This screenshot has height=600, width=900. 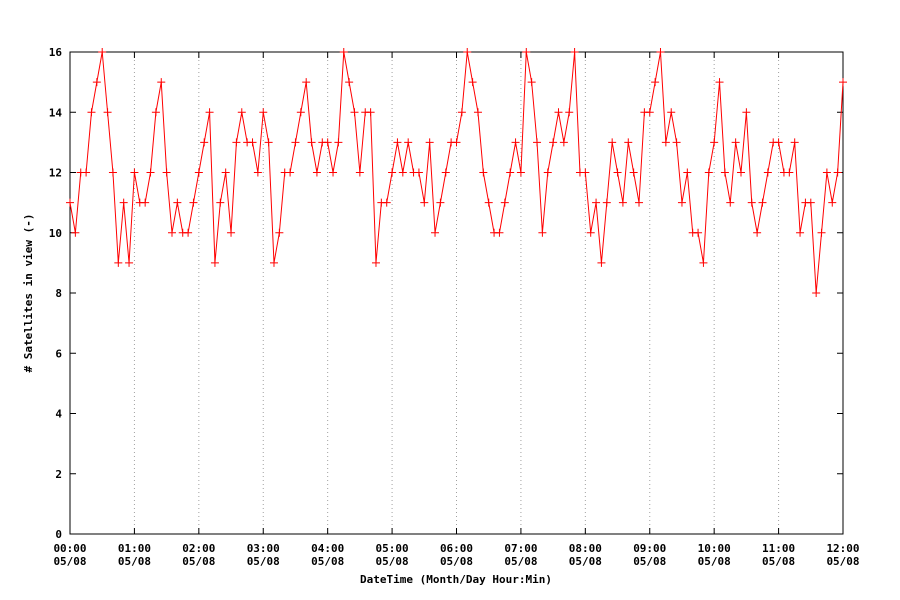 What do you see at coordinates (58, 474) in the screenshot?
I see `y-tick-label: 2` at bounding box center [58, 474].